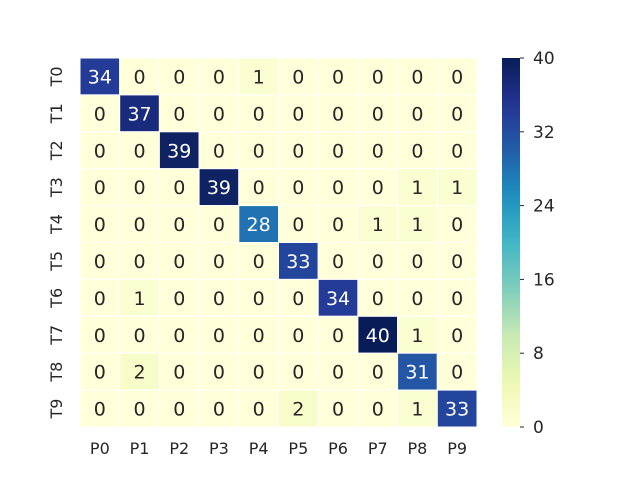 Image resolution: width=640 pixels, height=480 pixels. I want to click on cell-value-T5-P0: 0, so click(100, 262).